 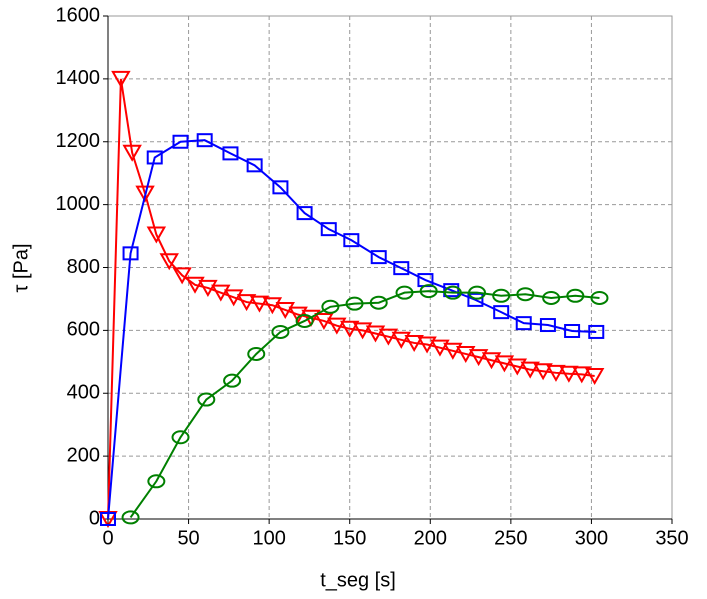 I want to click on x-tick-label: 350, so click(x=671, y=538).